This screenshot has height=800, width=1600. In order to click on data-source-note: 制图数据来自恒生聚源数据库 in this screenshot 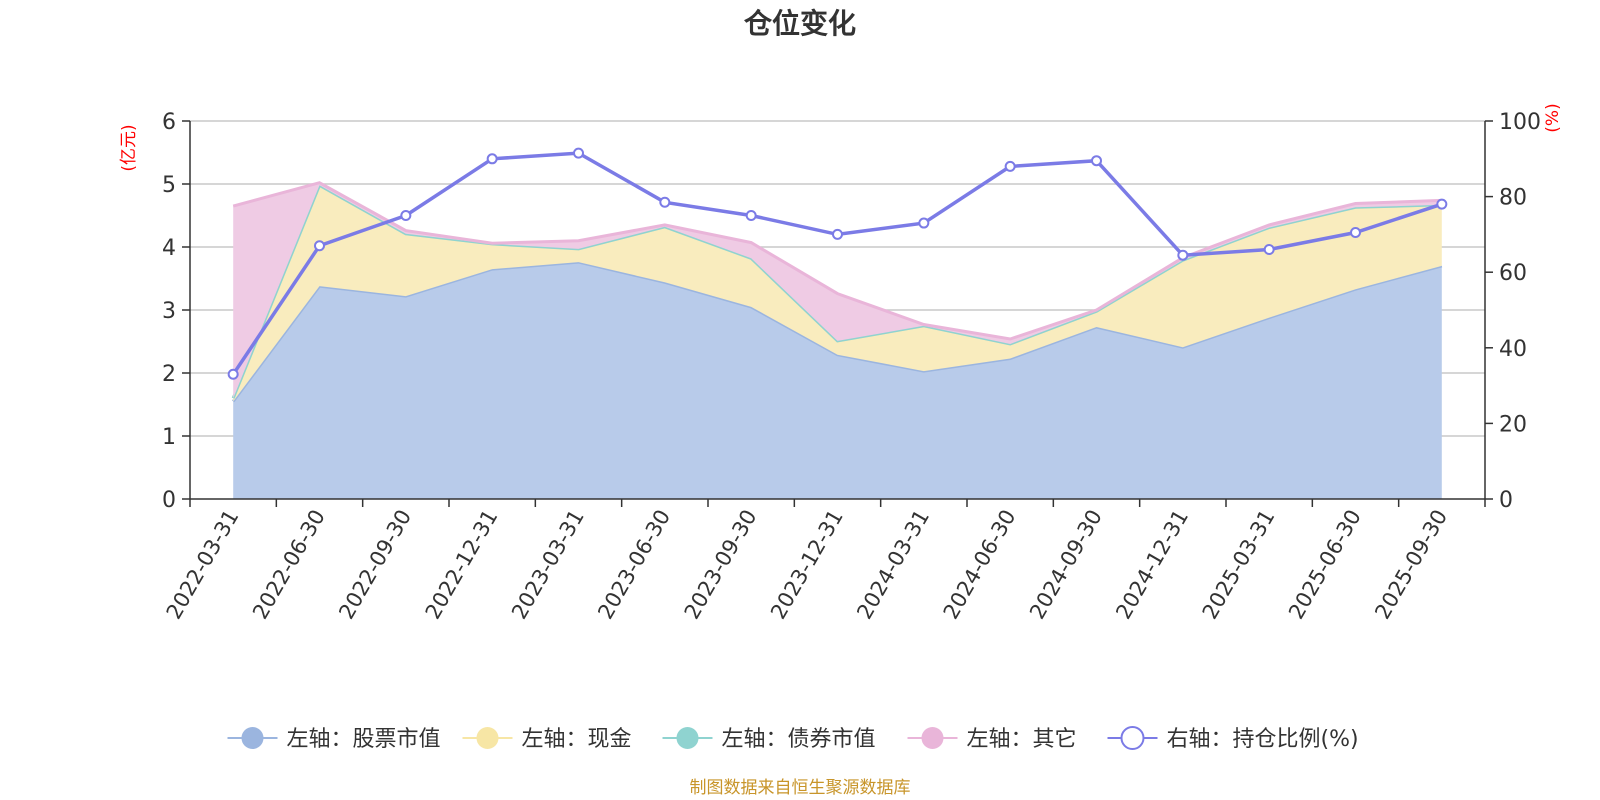, I will do `click(800, 788)`.